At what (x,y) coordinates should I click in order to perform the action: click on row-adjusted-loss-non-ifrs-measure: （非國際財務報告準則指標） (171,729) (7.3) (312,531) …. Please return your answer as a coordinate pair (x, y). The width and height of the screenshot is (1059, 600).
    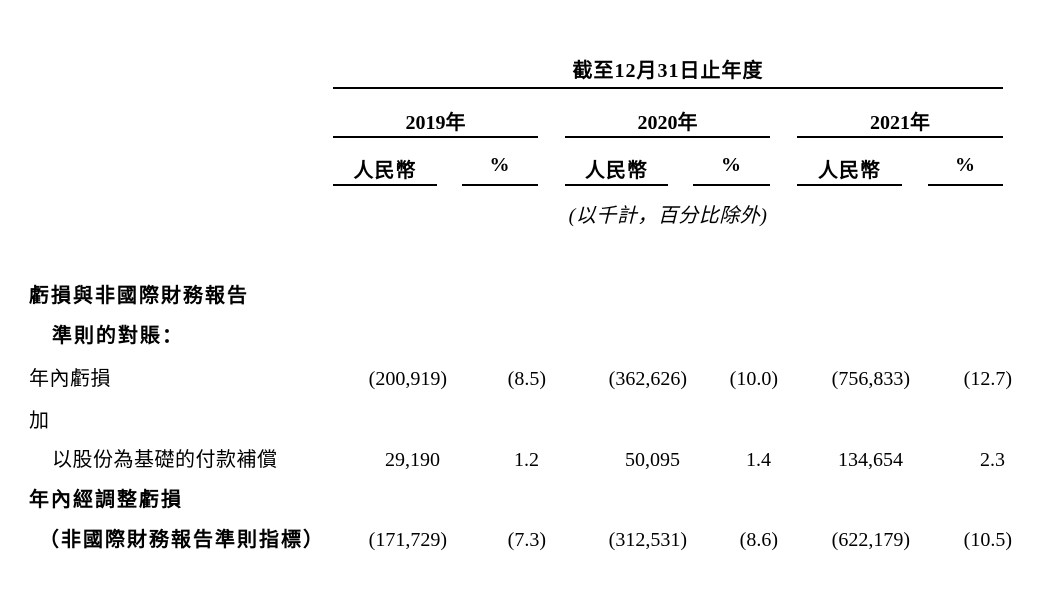
    Looking at the image, I should click on (529, 540).